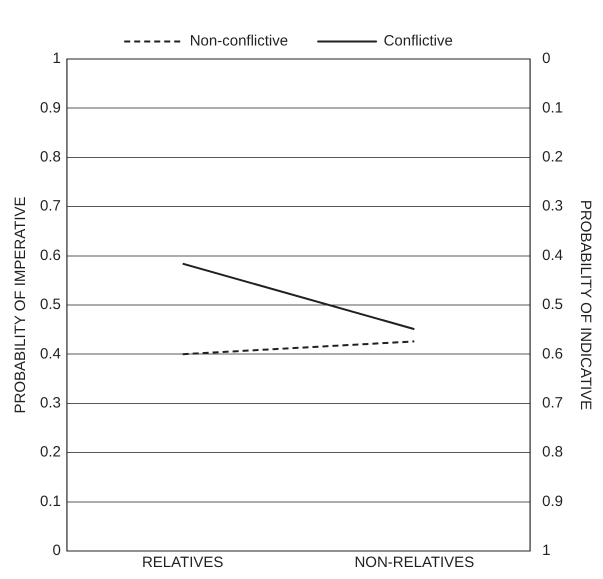 The image size is (603, 579). What do you see at coordinates (585, 305) in the screenshot?
I see `y2-axis-title: PROBABILITY OF INDICATIVE` at bounding box center [585, 305].